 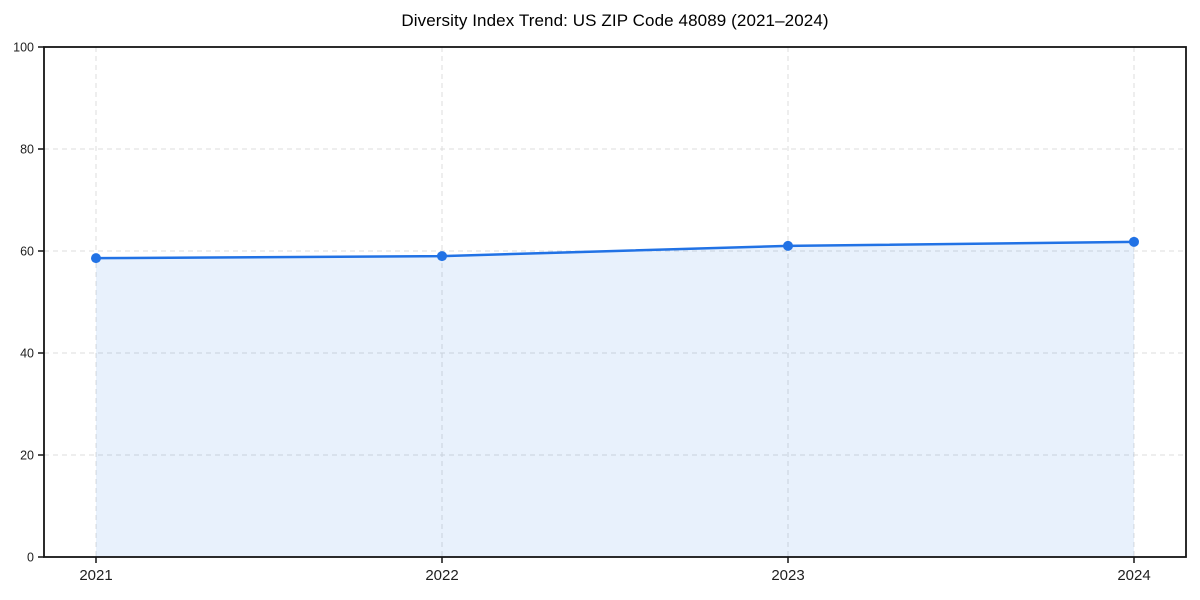 I want to click on y-tick-label: 80, so click(x=27, y=149).